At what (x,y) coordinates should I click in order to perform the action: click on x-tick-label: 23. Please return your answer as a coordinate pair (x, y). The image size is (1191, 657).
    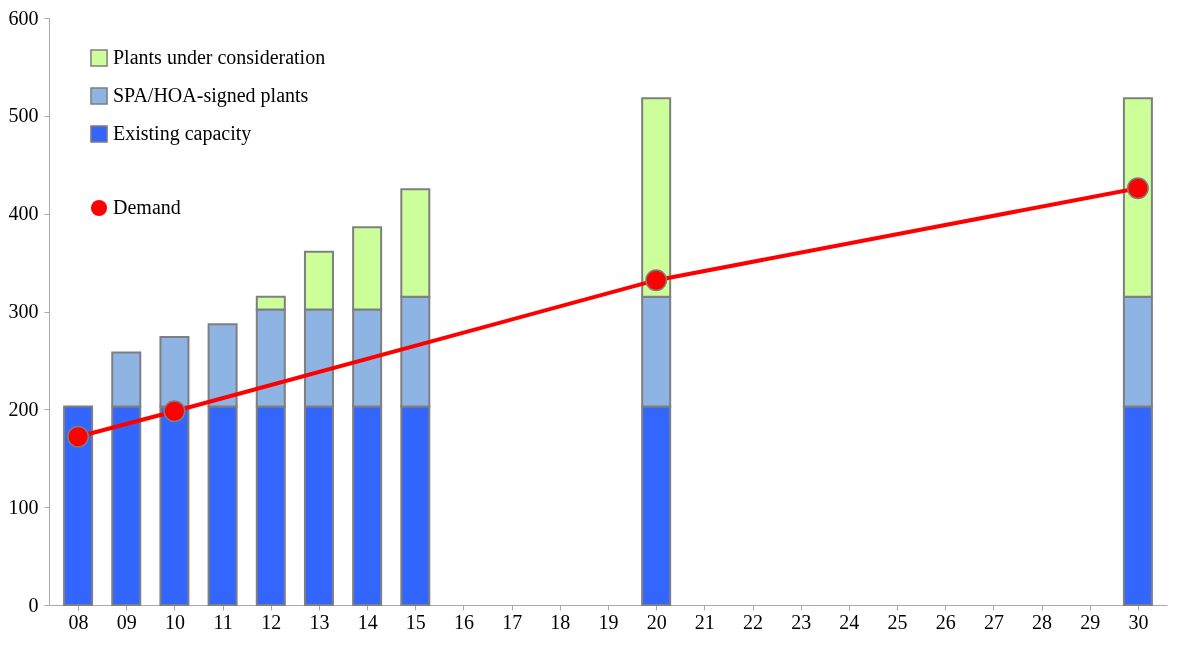
    Looking at the image, I should click on (801, 621).